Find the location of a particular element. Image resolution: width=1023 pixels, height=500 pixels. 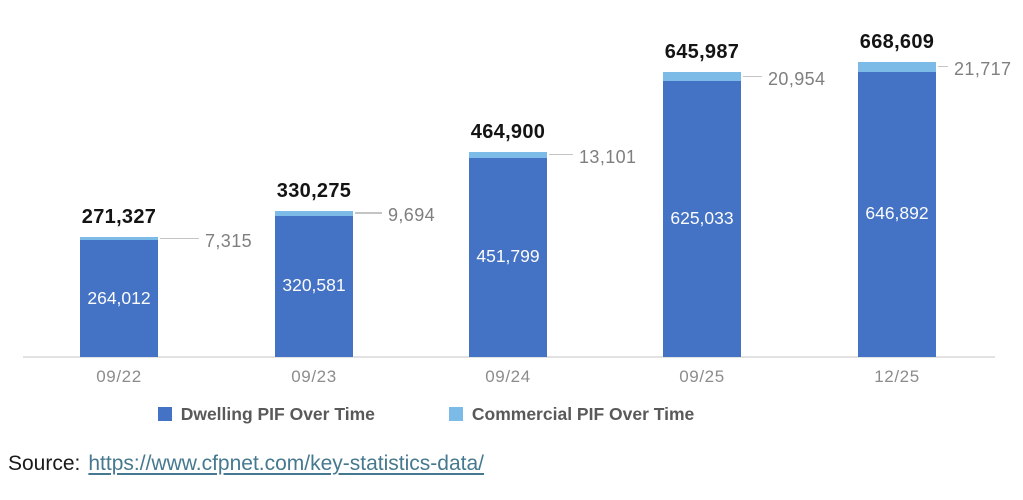

total-label: 645,987 is located at coordinates (702, 51).